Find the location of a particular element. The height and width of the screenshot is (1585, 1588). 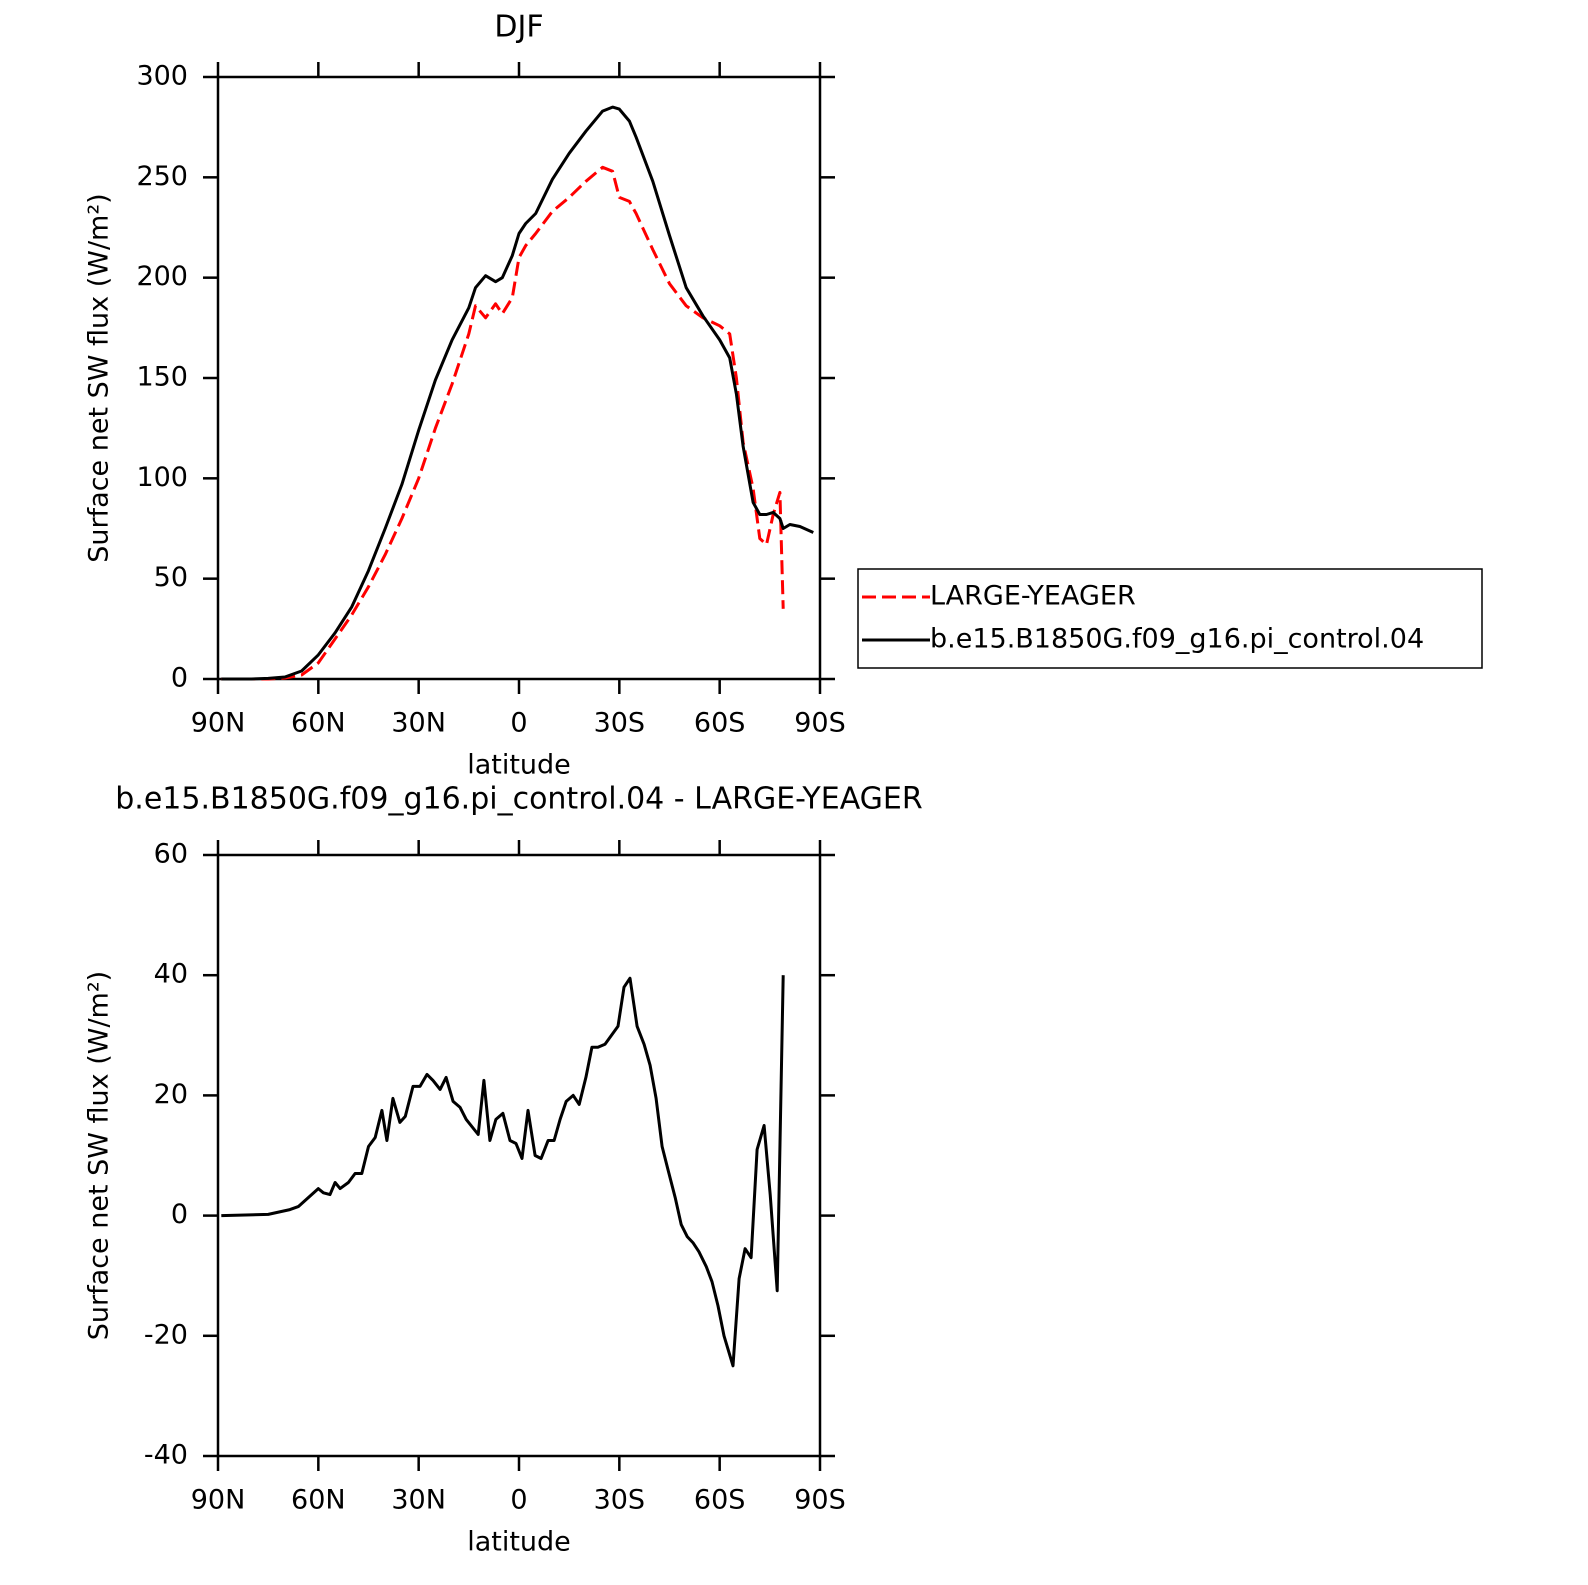

legend-label: b.e15.B1850G.f09_g16.pi_control.04 is located at coordinates (1177, 639).